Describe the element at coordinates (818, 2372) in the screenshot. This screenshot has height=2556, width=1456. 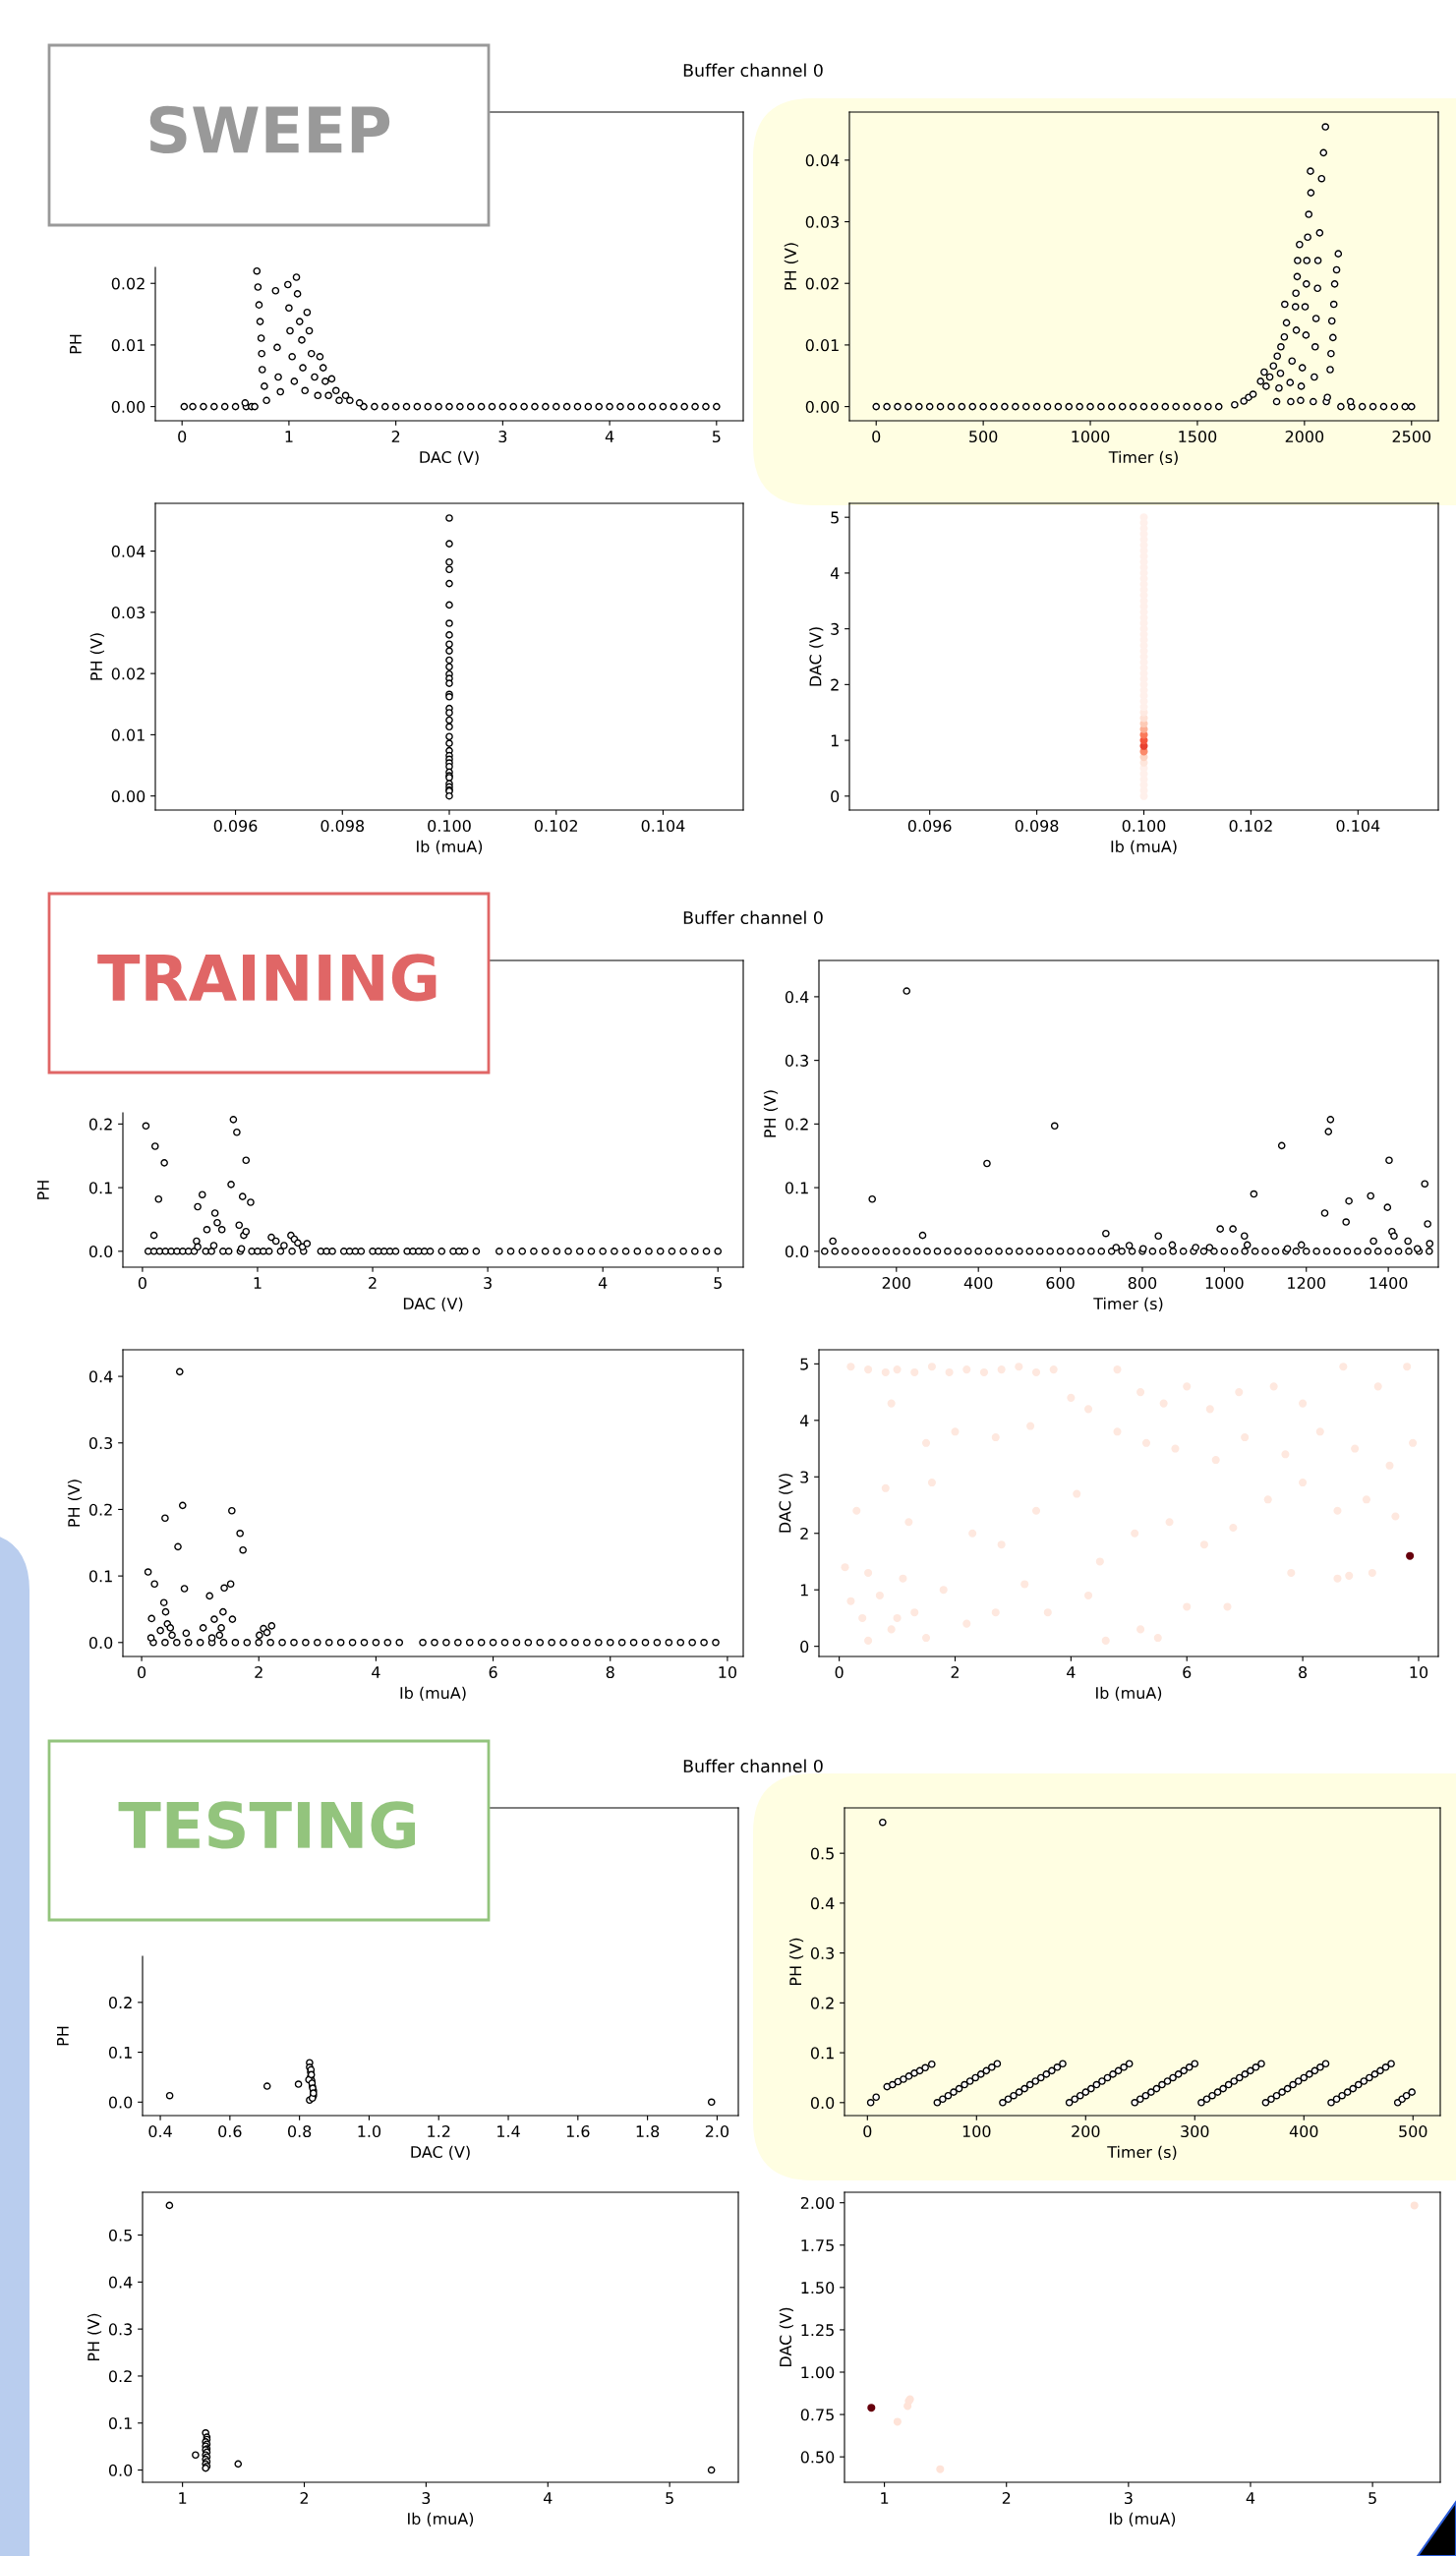
I see `y-tick-label: 1.00` at that location.